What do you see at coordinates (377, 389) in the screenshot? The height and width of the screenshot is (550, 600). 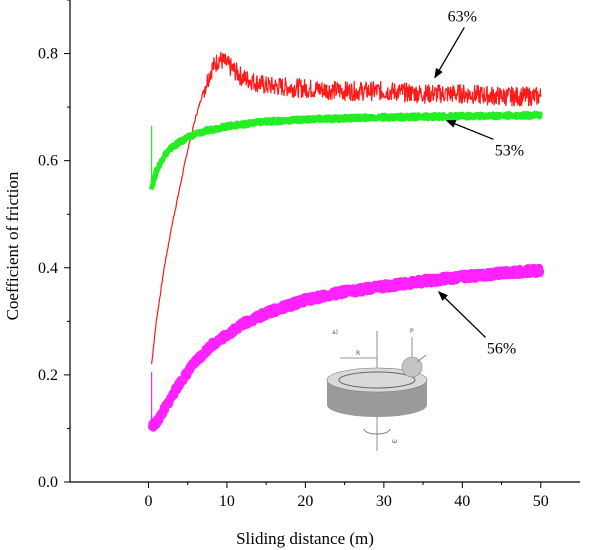 I see `apparatus-inset: a) R P ω` at bounding box center [377, 389].